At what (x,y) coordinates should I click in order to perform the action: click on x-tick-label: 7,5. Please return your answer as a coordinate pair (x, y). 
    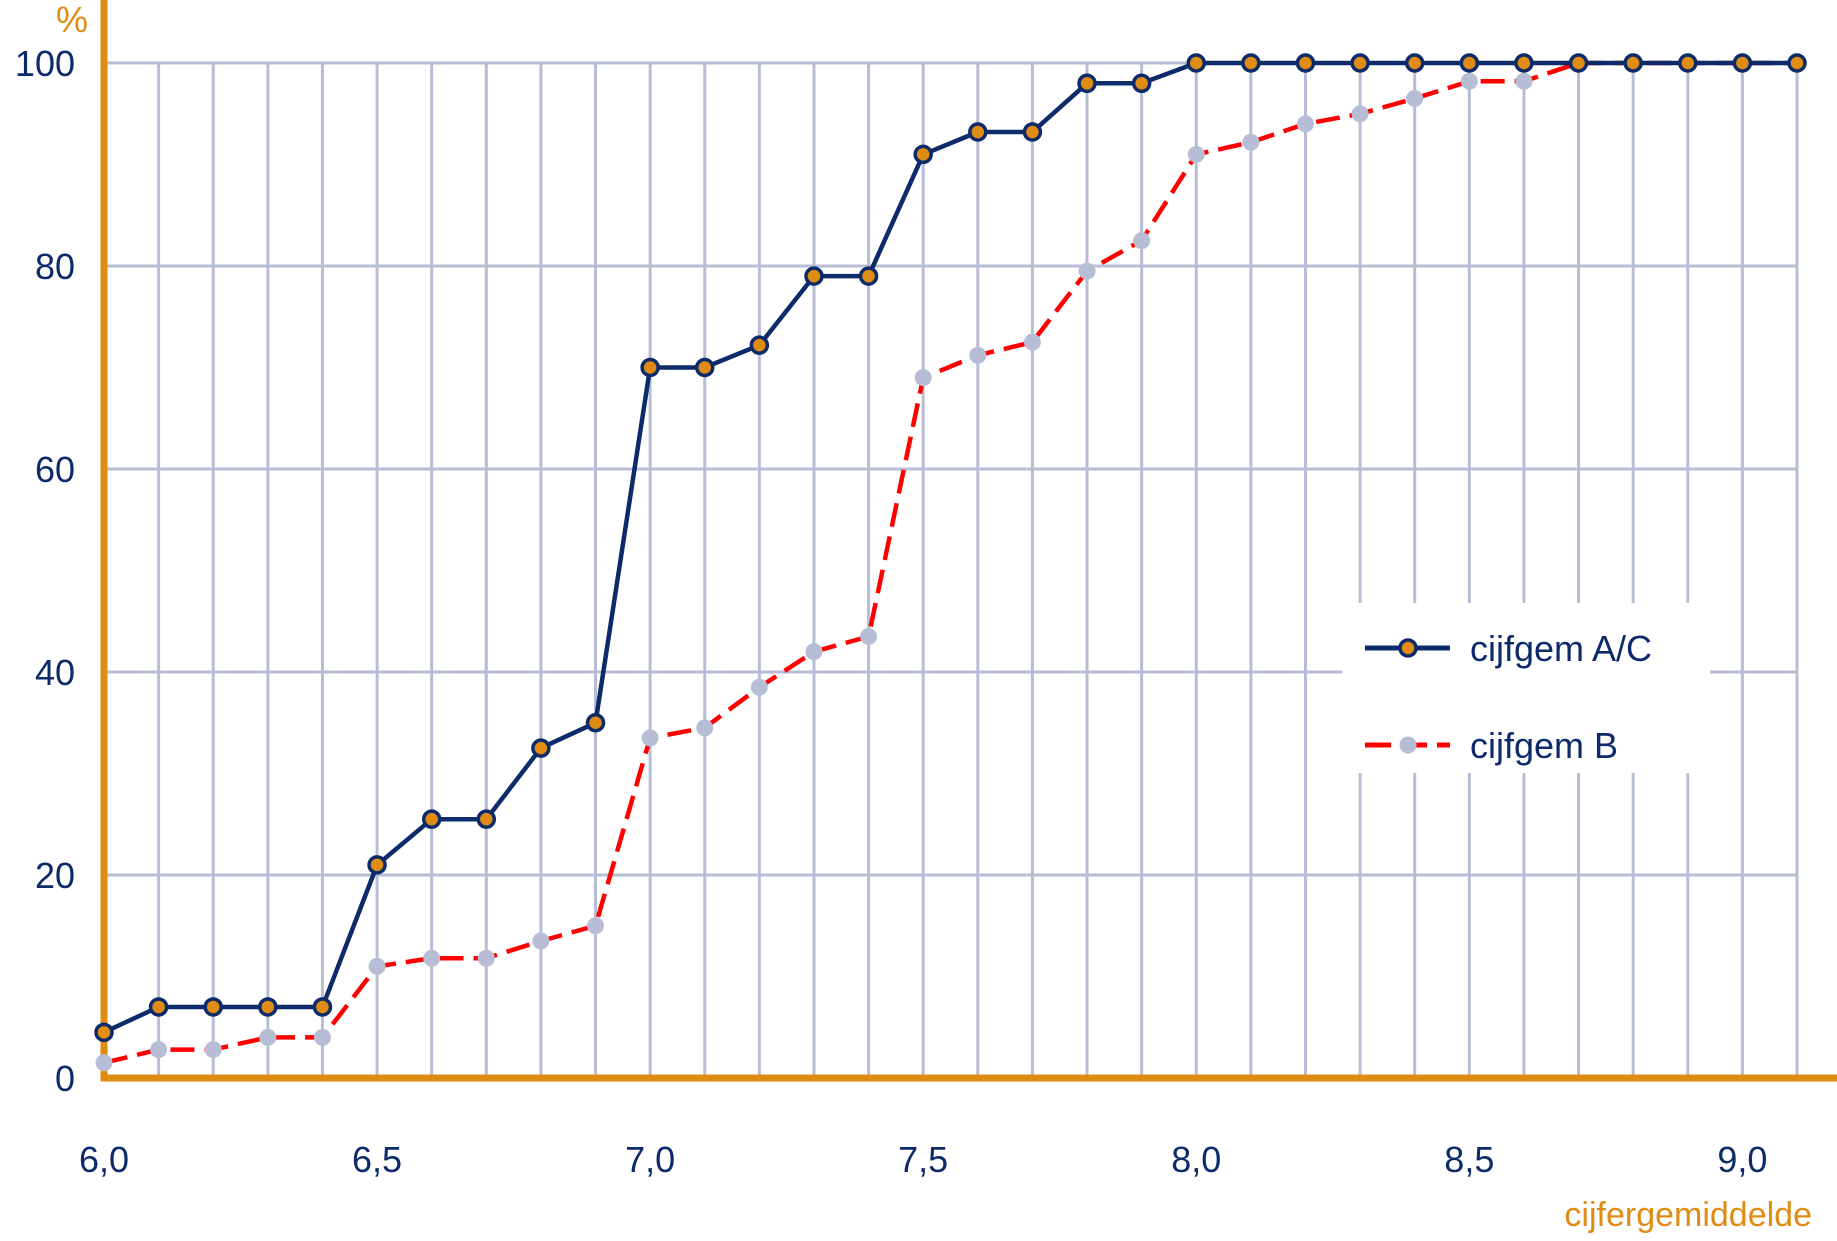
    Looking at the image, I should click on (923, 1159).